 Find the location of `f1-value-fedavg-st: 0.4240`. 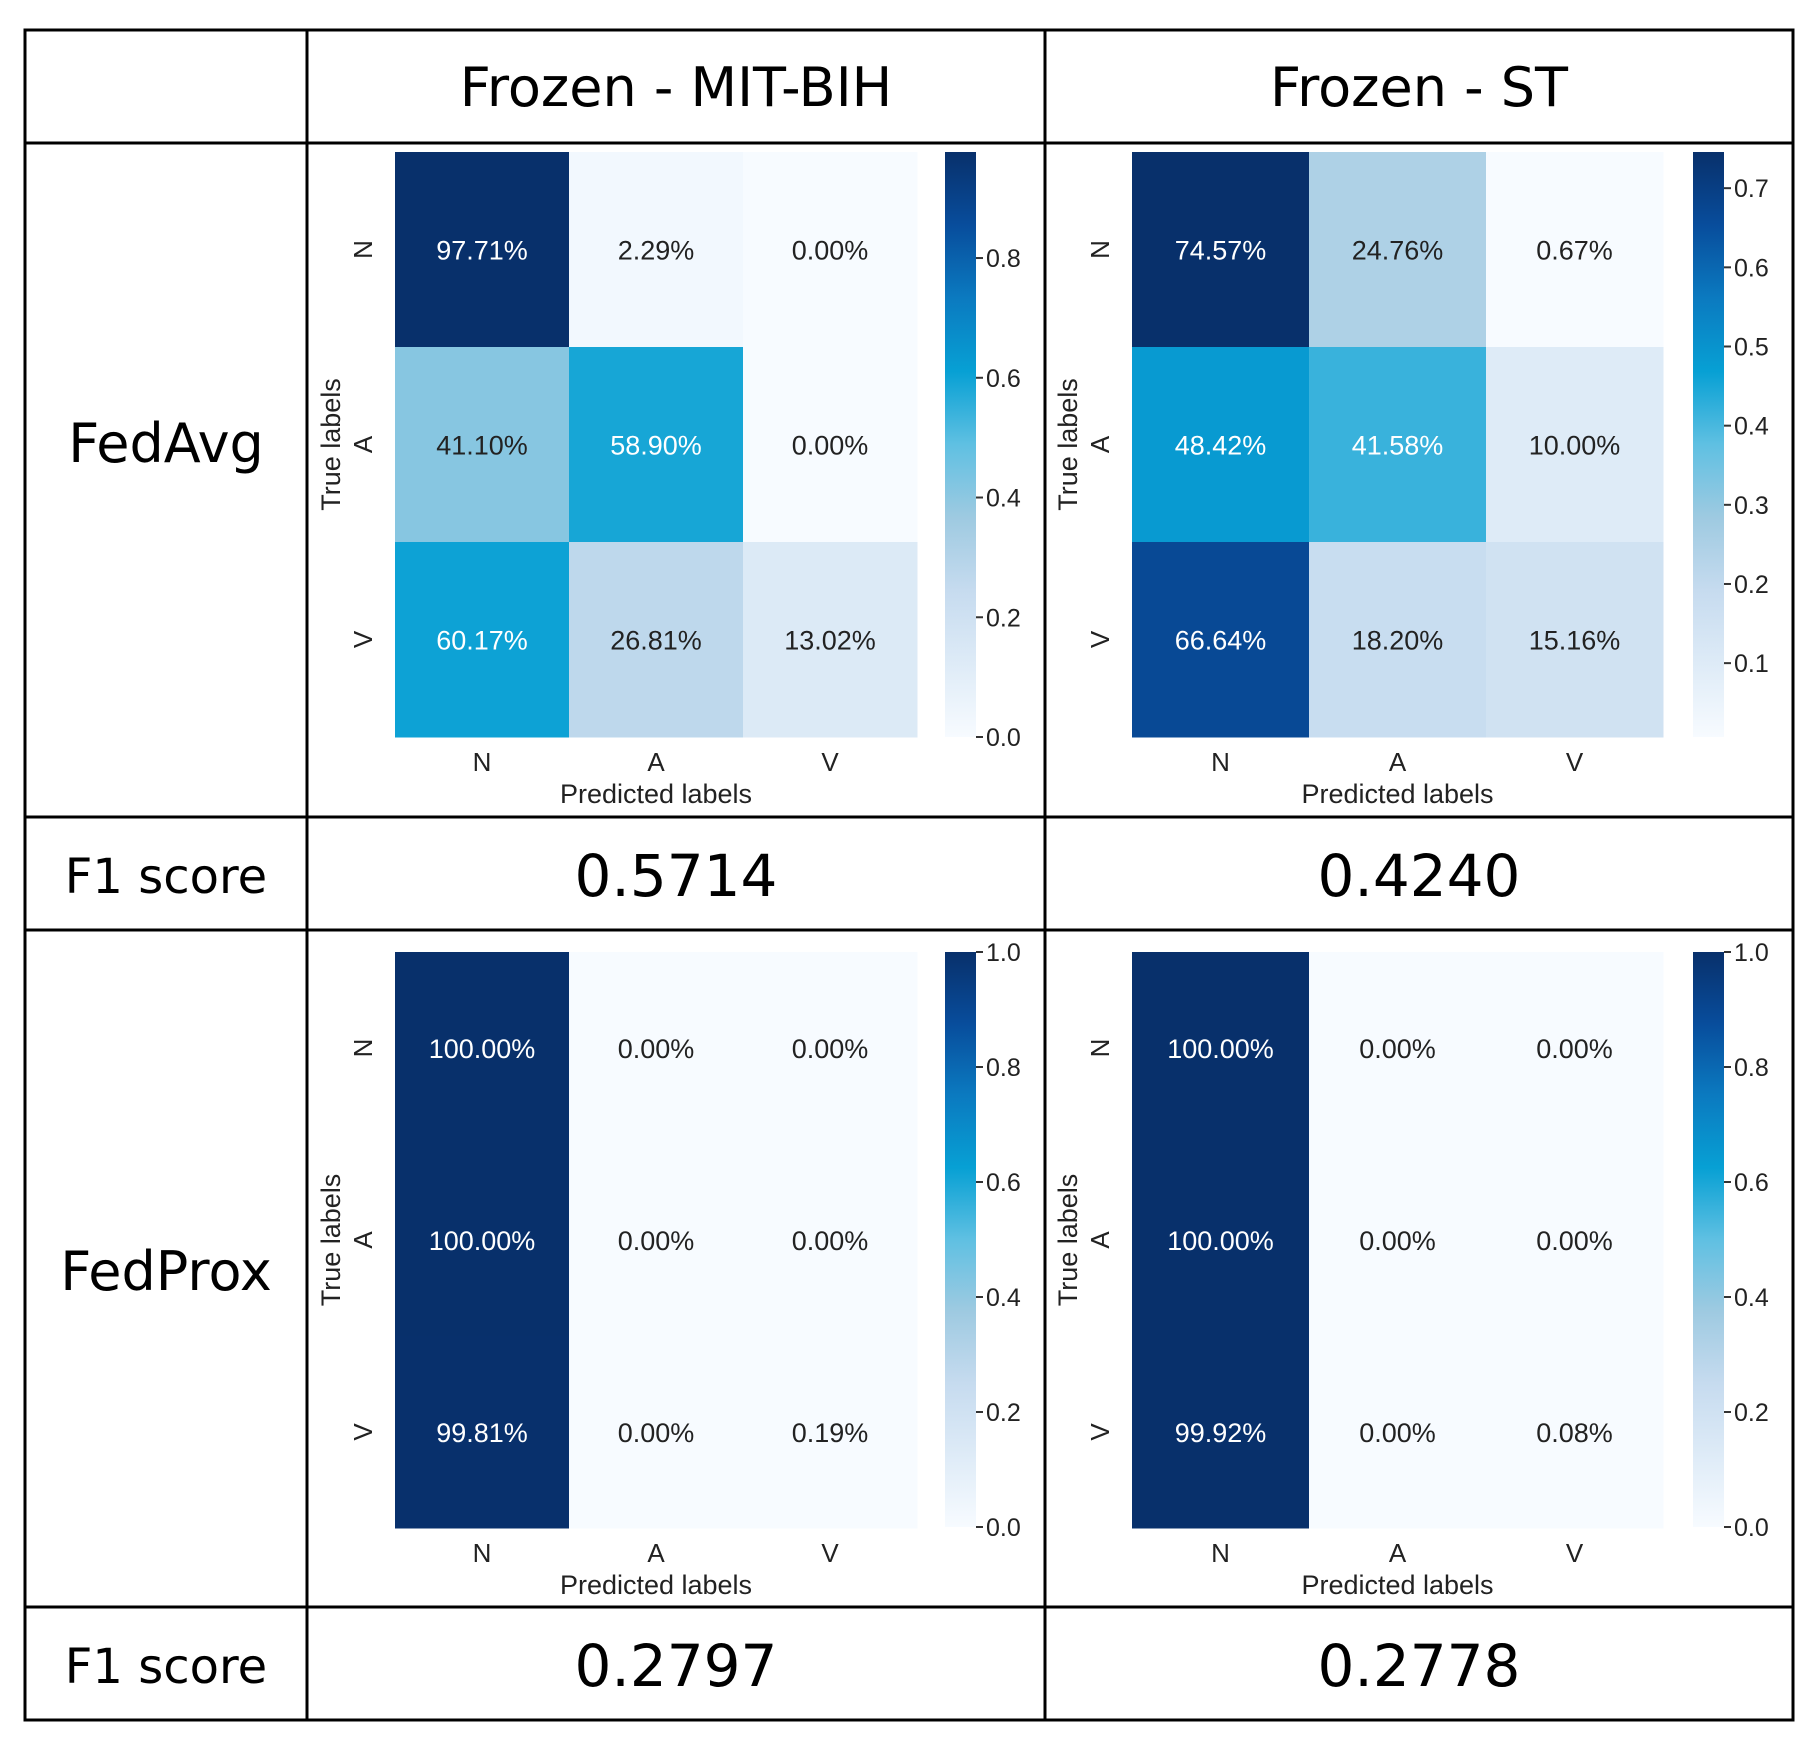

f1-value-fedavg-st: 0.4240 is located at coordinates (1419, 876).